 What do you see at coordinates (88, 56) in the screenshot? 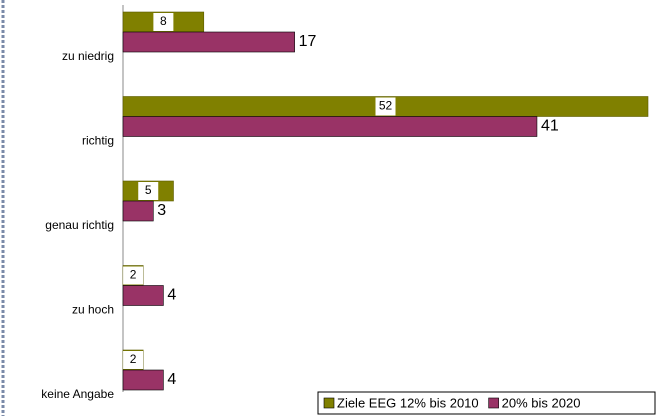
I see `category-label: zu niedrig` at bounding box center [88, 56].